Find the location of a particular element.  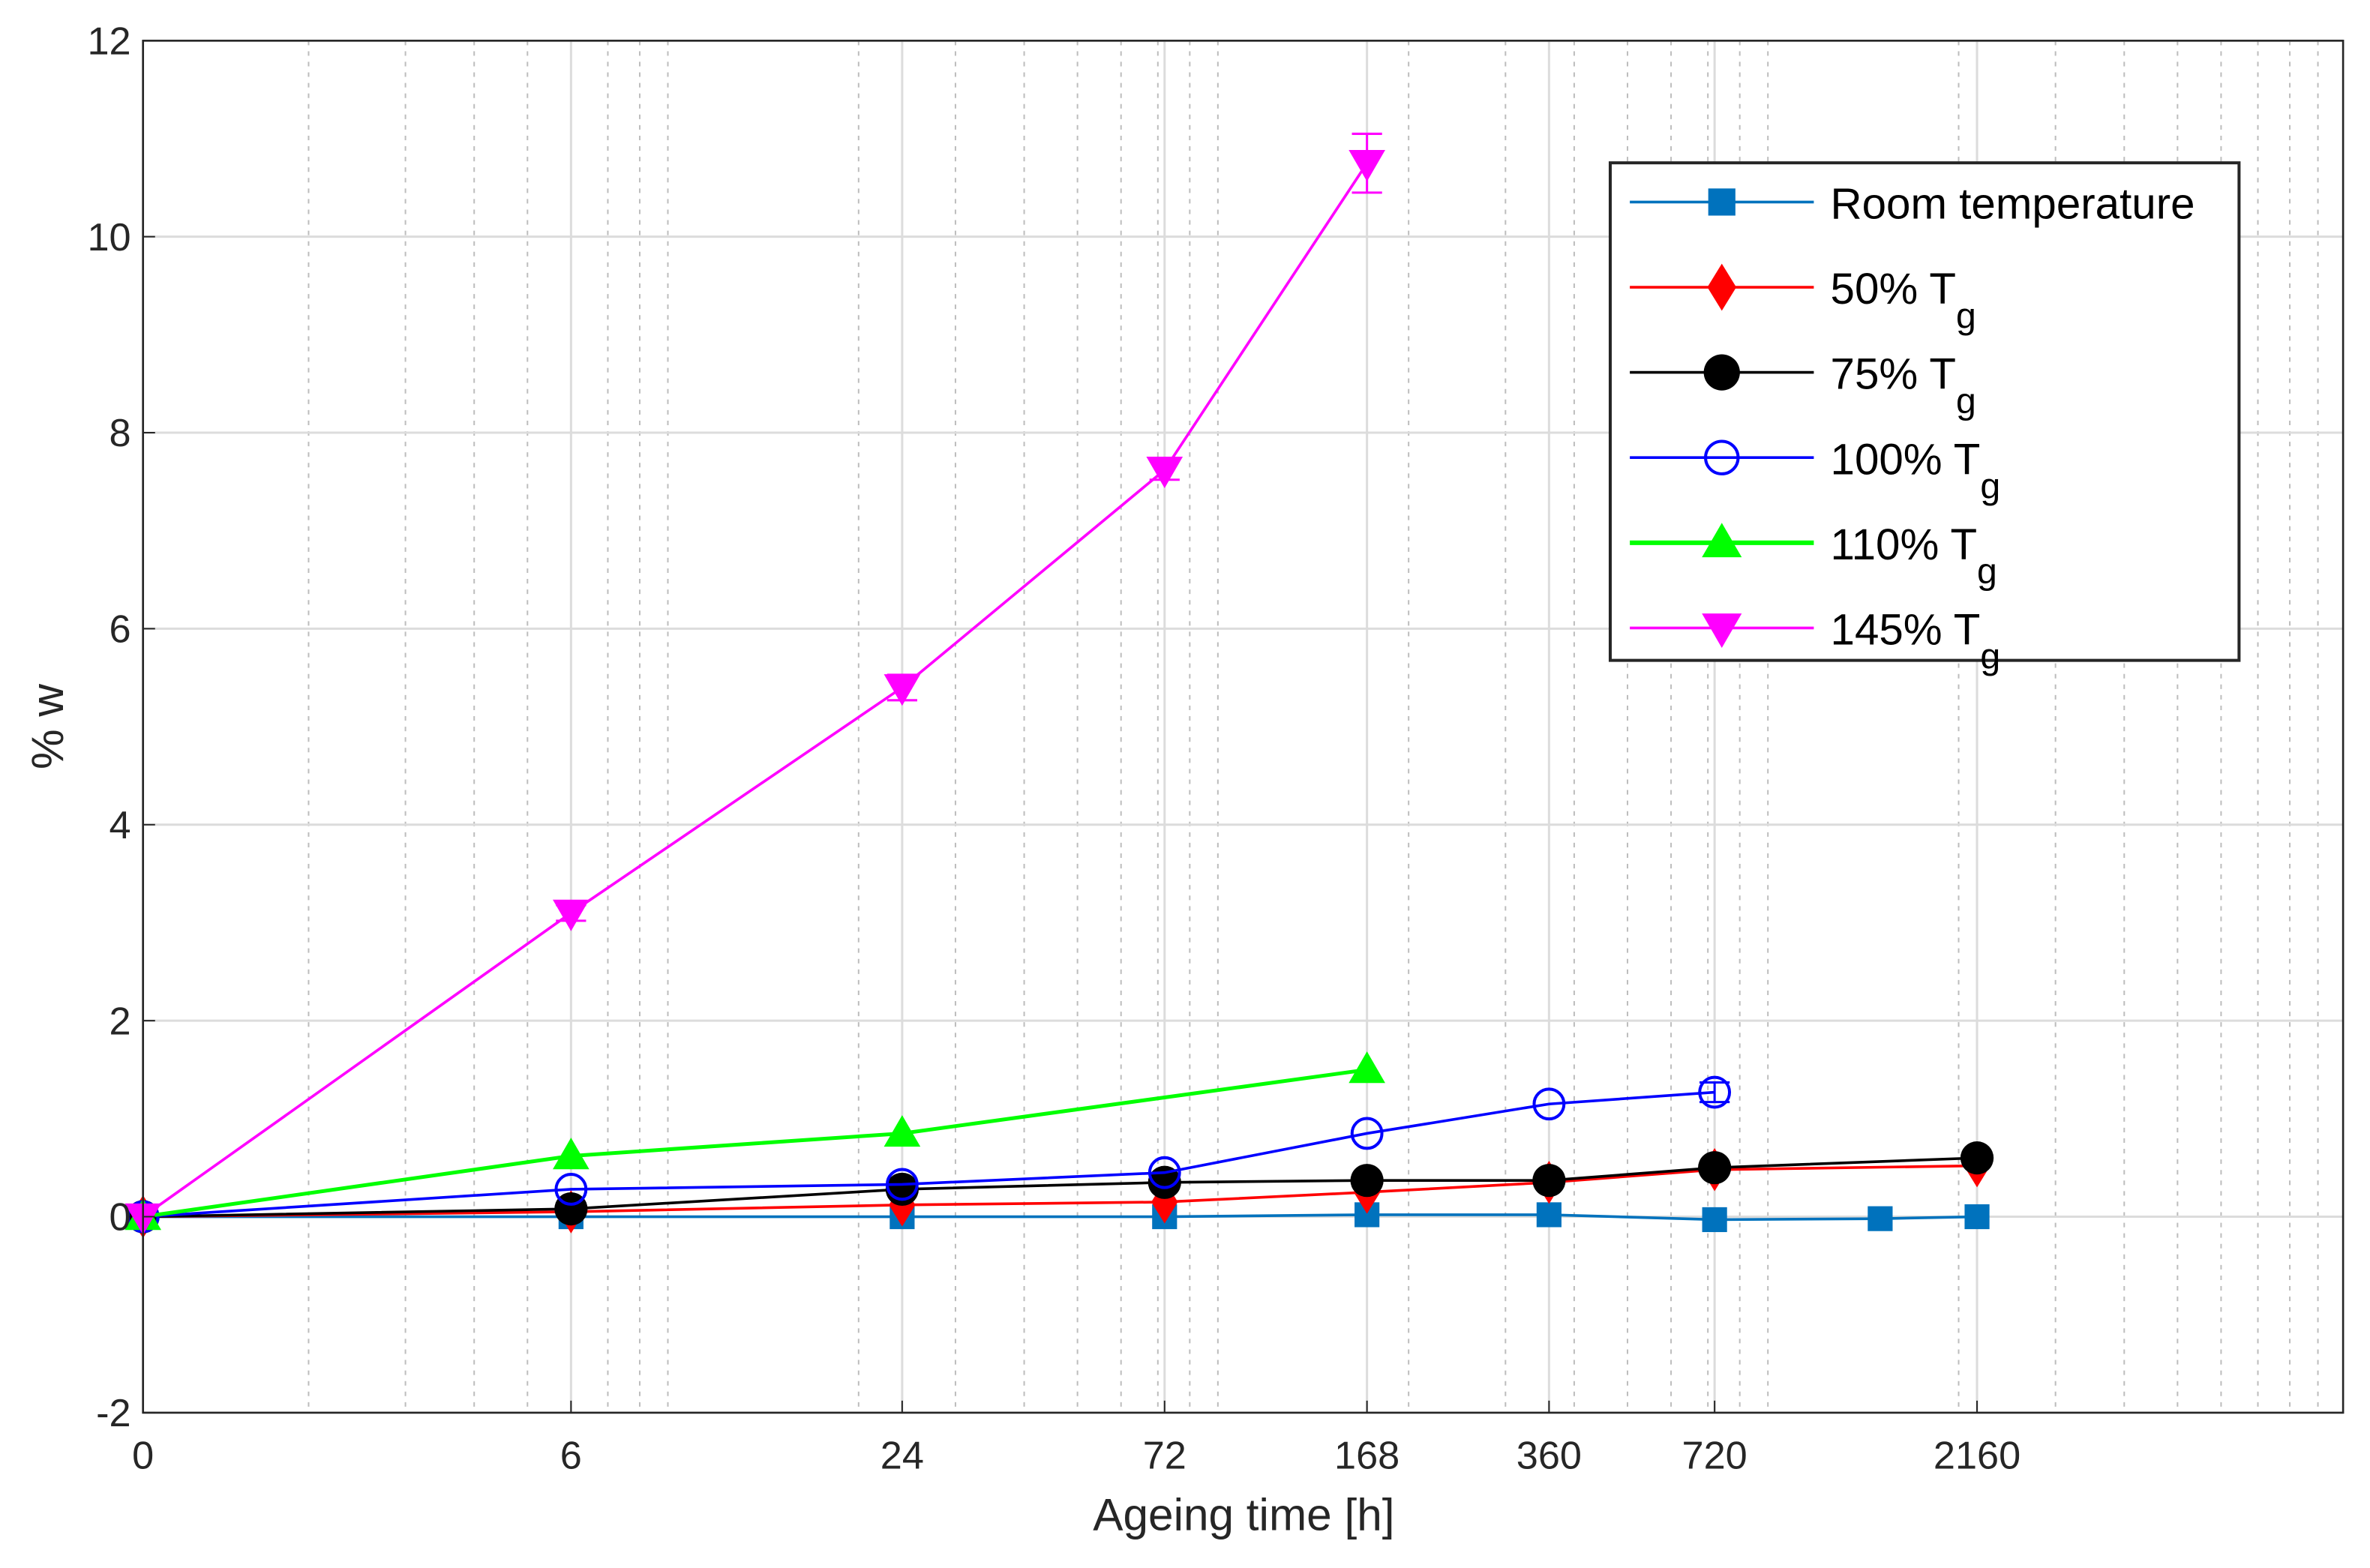

y-tick-label: -2 is located at coordinates (113, 1413).